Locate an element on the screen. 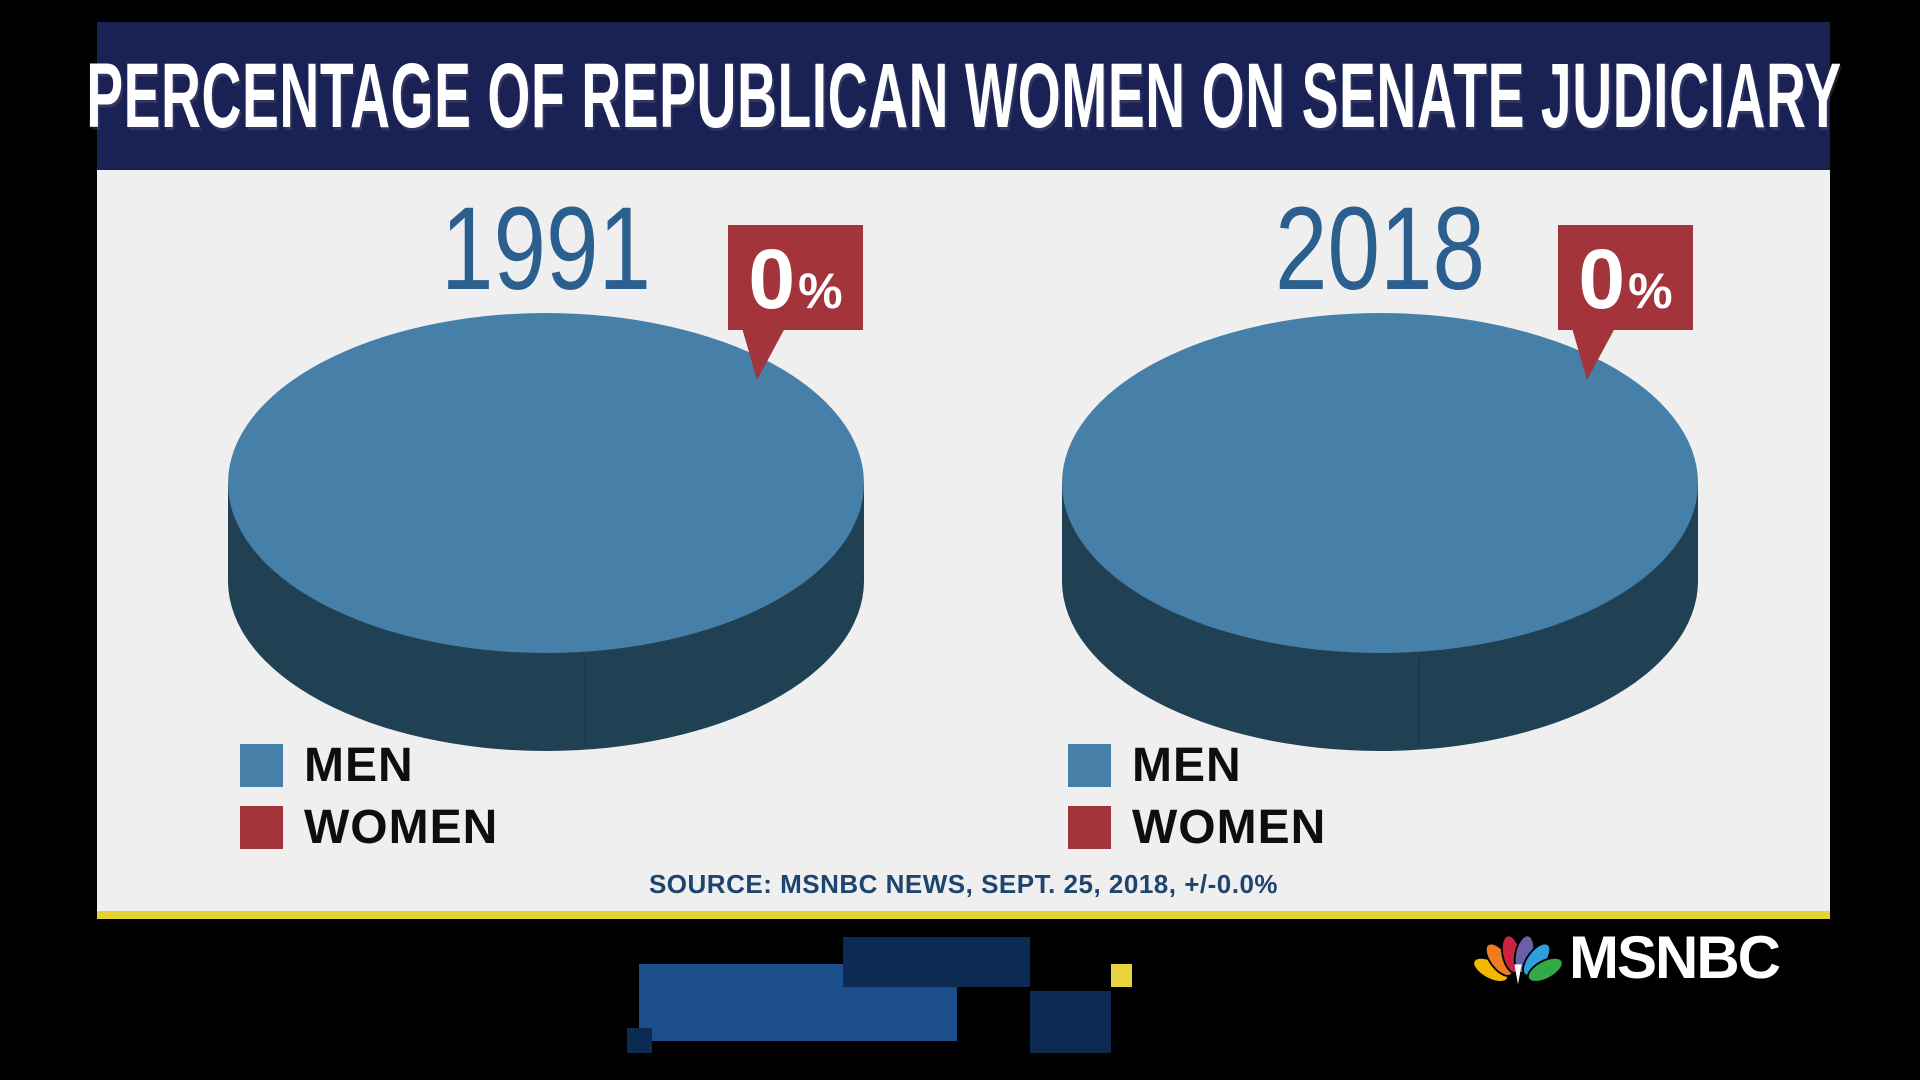 Image resolution: width=1920 pixels, height=1080 pixels. peacock-icon is located at coordinates (1518, 959).